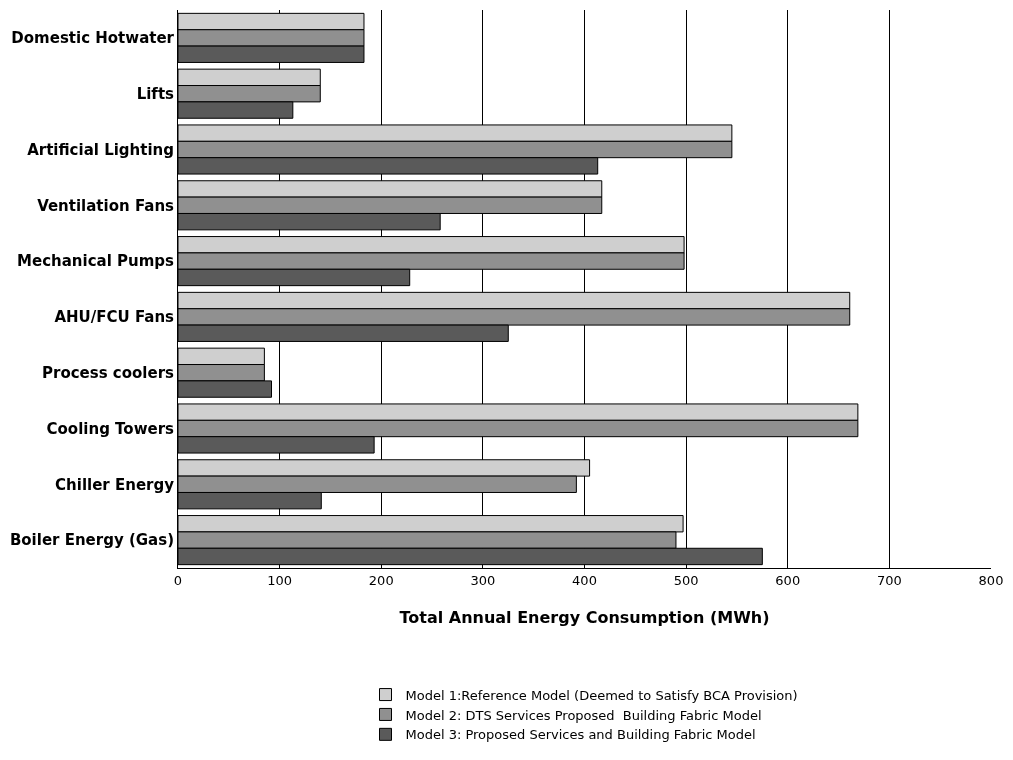  I want to click on x-tick-label: 400, so click(584, 580).